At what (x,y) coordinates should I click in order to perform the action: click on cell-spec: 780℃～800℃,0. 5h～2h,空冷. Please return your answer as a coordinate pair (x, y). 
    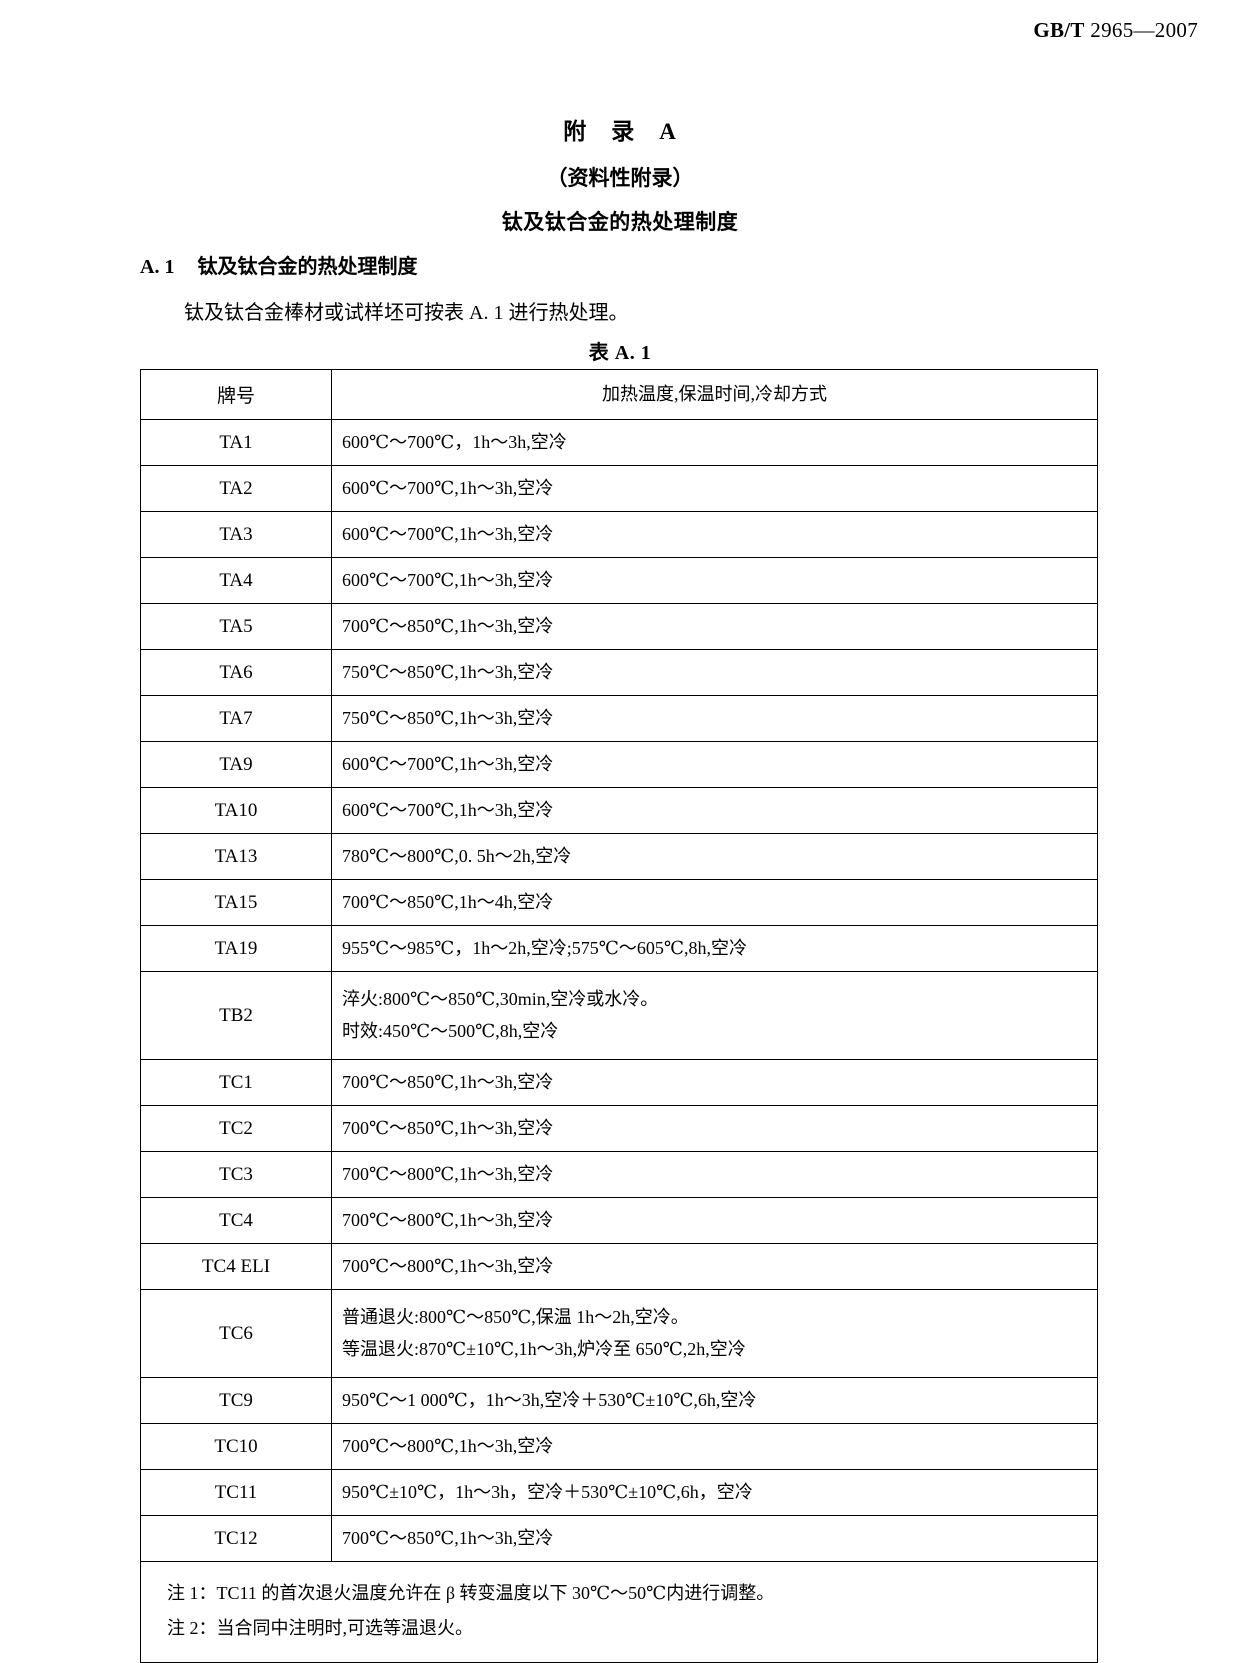
    Looking at the image, I should click on (714, 856).